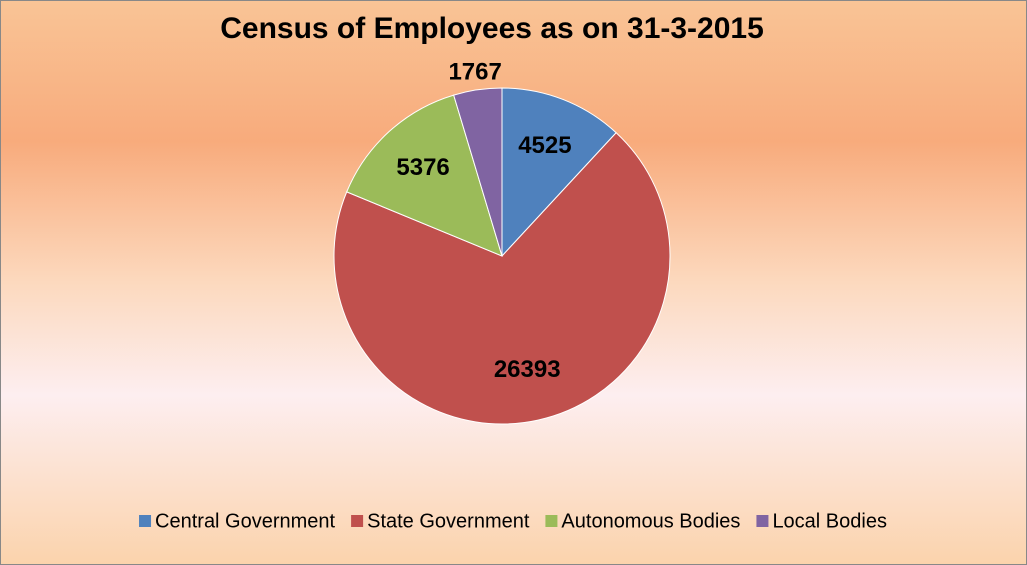 The image size is (1027, 565). I want to click on legend-label: Local Bodies, so click(829, 521).